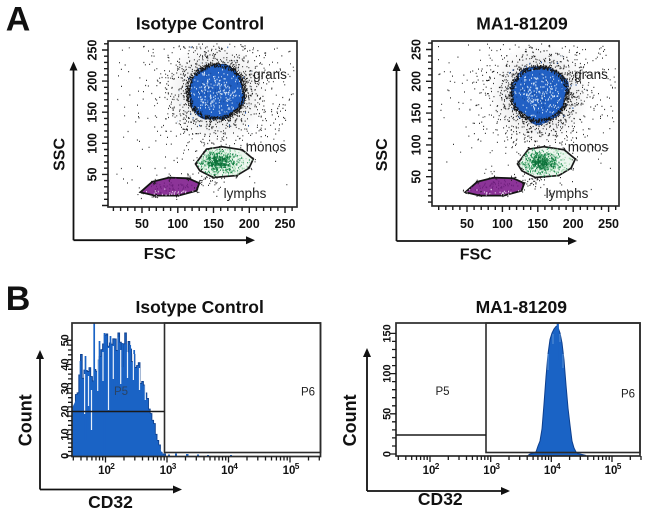 The image size is (650, 511). Describe the element at coordinates (18, 20) in the screenshot. I see `svg-text: A` at that location.